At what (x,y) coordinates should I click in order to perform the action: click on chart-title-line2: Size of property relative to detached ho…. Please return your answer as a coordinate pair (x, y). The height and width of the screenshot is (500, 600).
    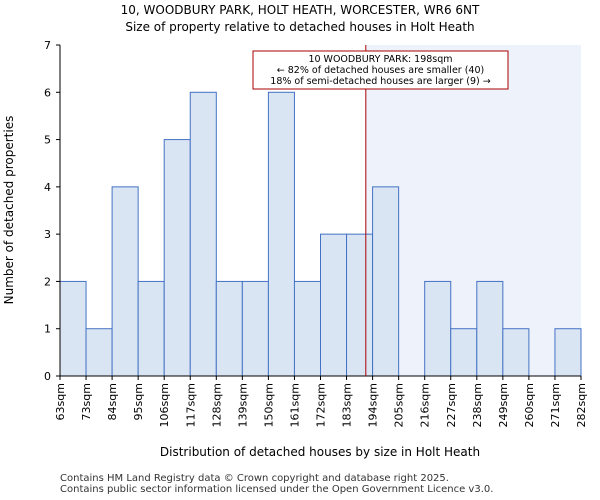
    Looking at the image, I should click on (299, 27).